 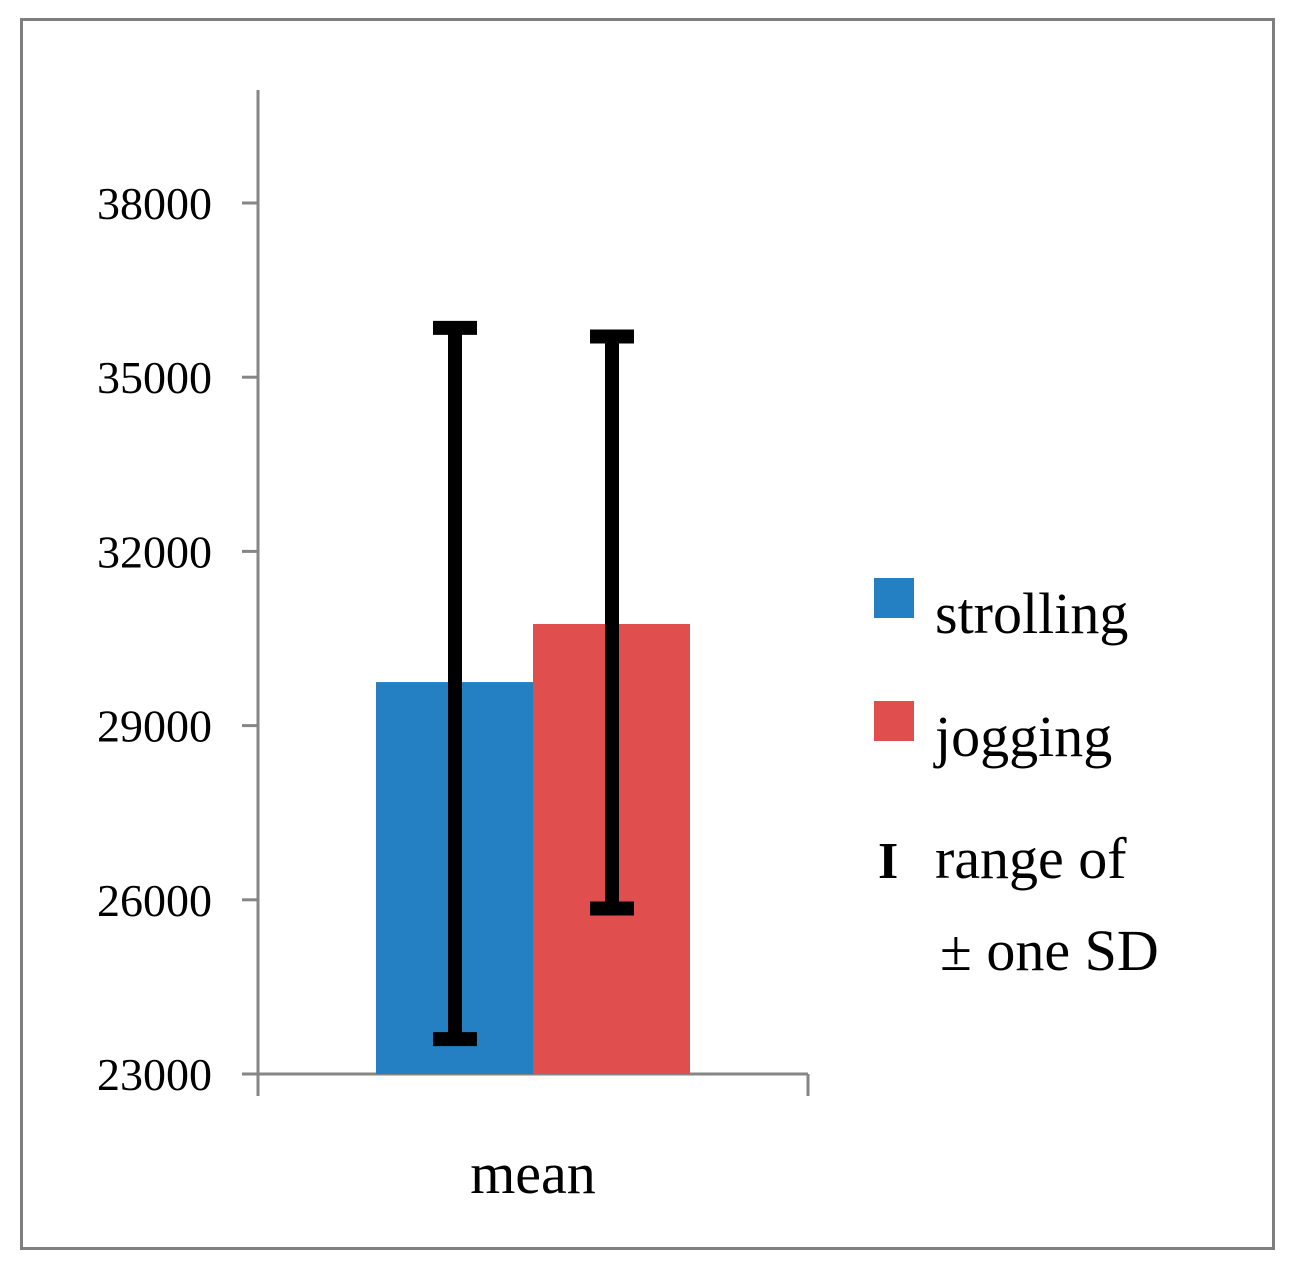 What do you see at coordinates (1031, 613) in the screenshot?
I see `legend-label-strolling: strolling` at bounding box center [1031, 613].